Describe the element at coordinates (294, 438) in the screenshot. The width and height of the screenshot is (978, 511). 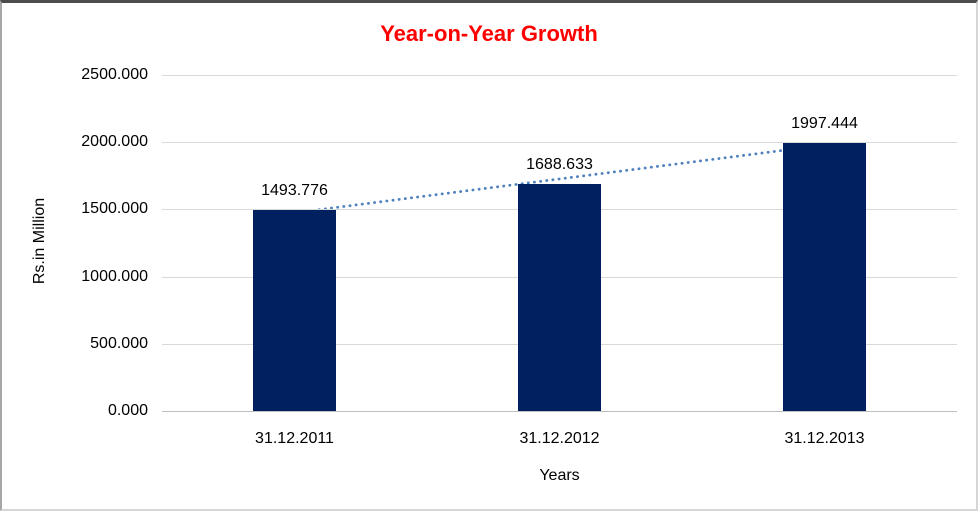
I see `x-axis-tick-label: 31.12.2011` at that location.